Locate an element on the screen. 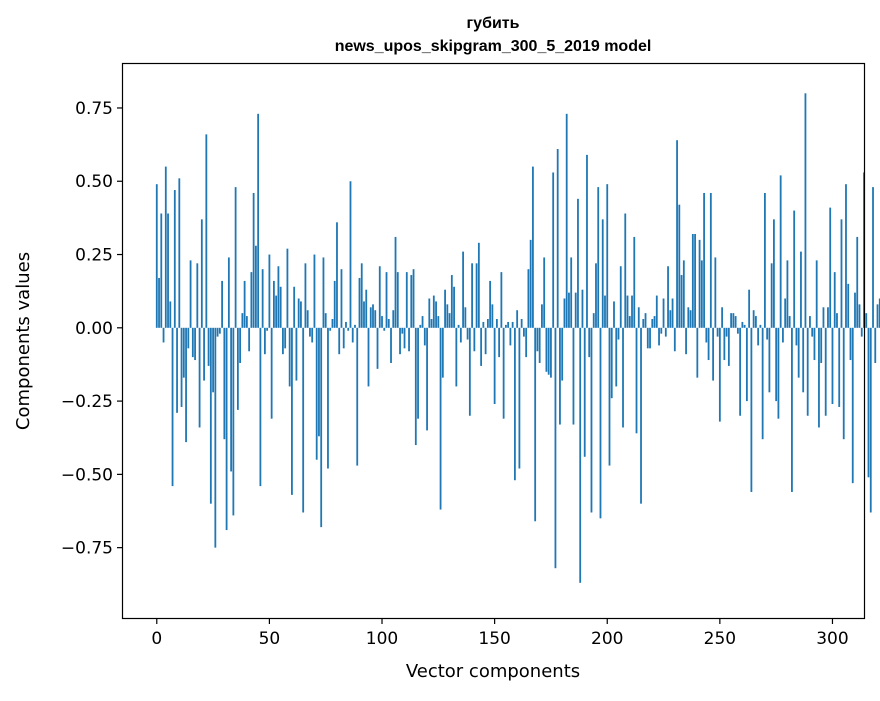 This screenshot has height=701, width=880. x-axis: 0 50 100 150 200 250 300 is located at coordinates (500, 633).